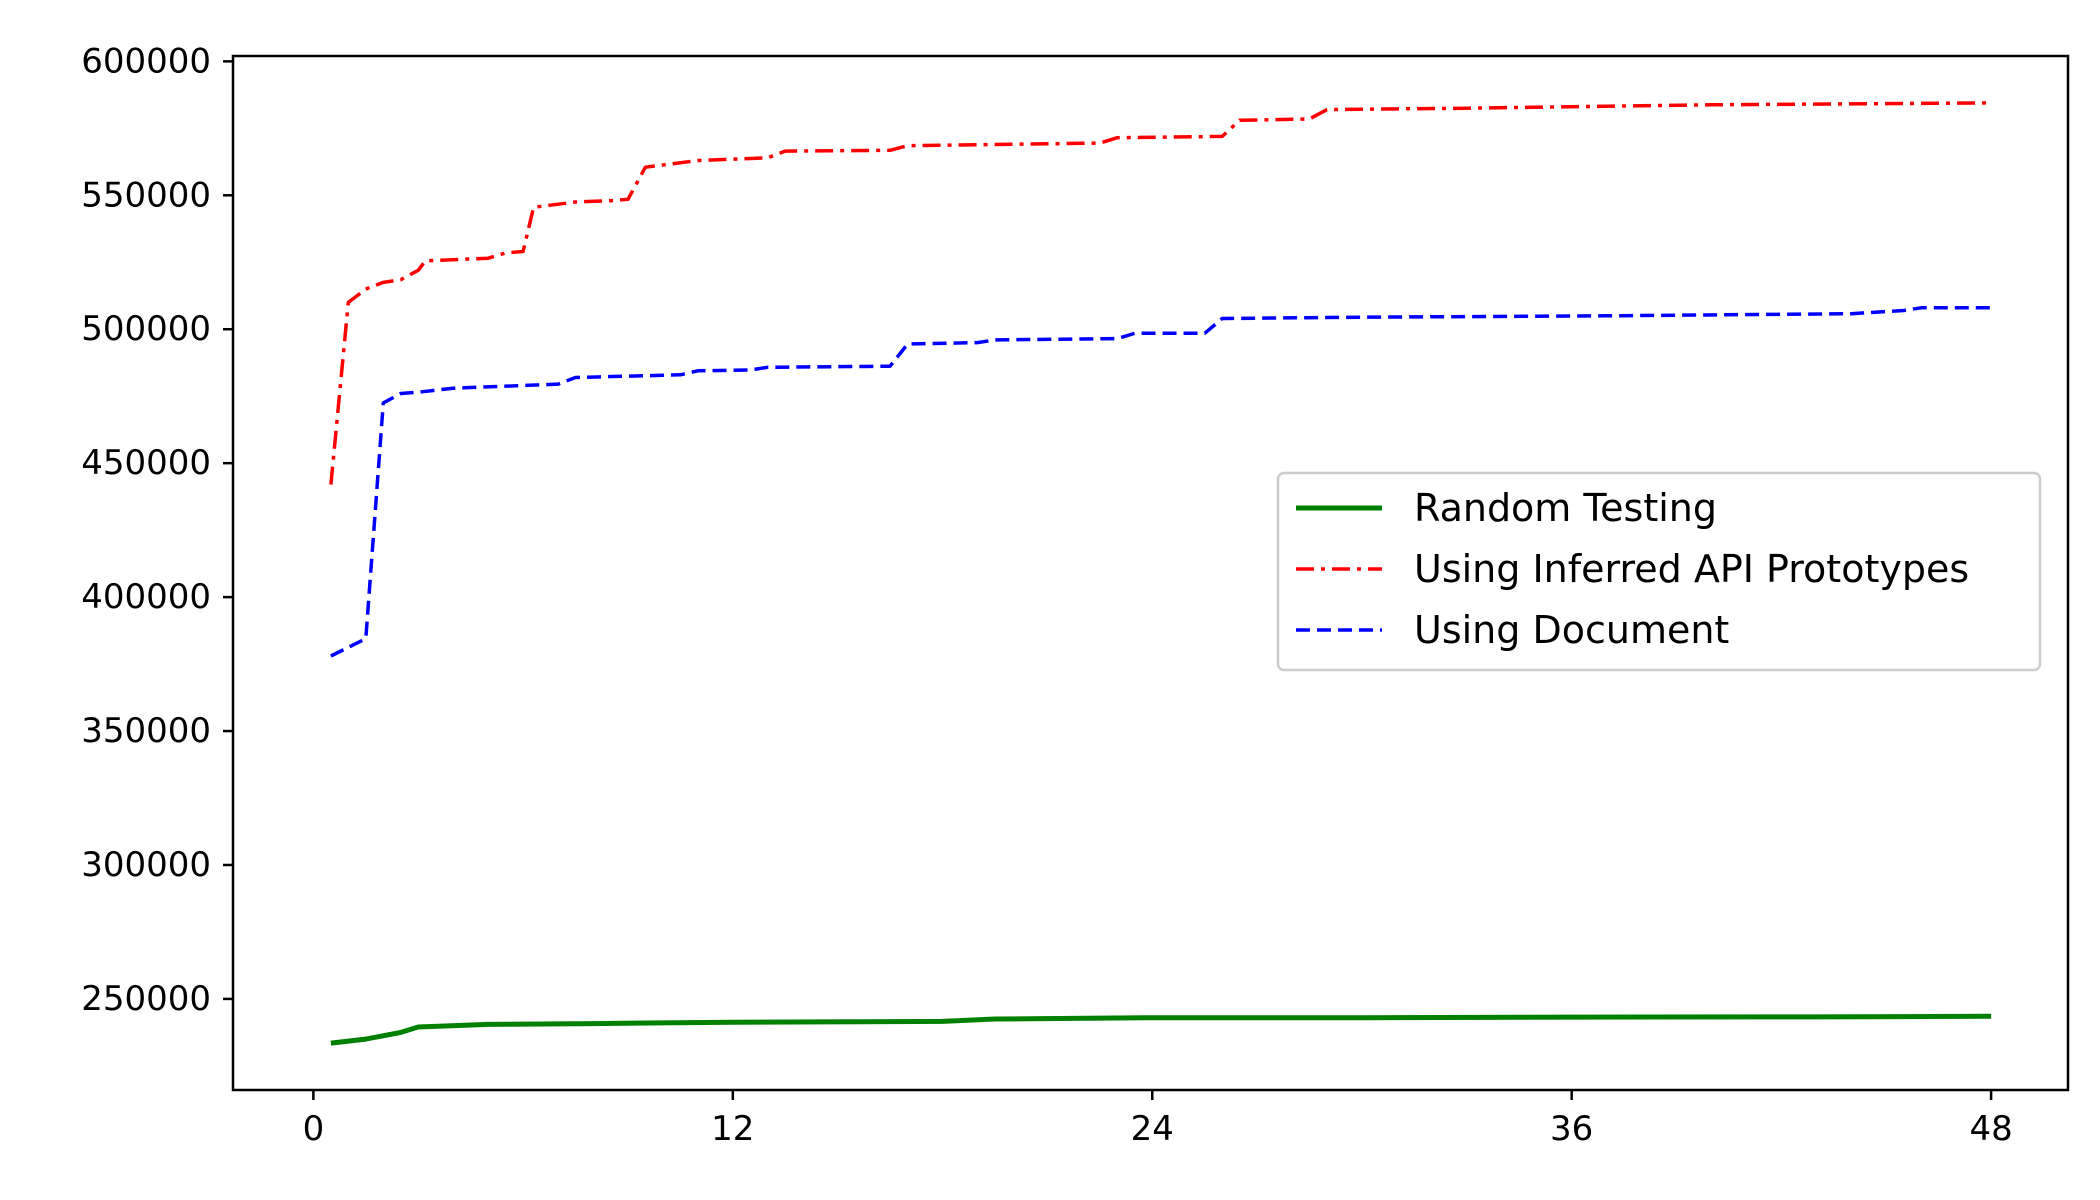  What do you see at coordinates (146, 195) in the screenshot?
I see `y-tick-label: 550000` at bounding box center [146, 195].